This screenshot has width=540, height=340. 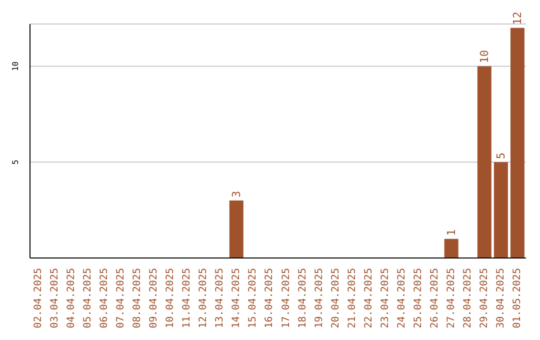 I want to click on data-label: 3, so click(x=236, y=194).